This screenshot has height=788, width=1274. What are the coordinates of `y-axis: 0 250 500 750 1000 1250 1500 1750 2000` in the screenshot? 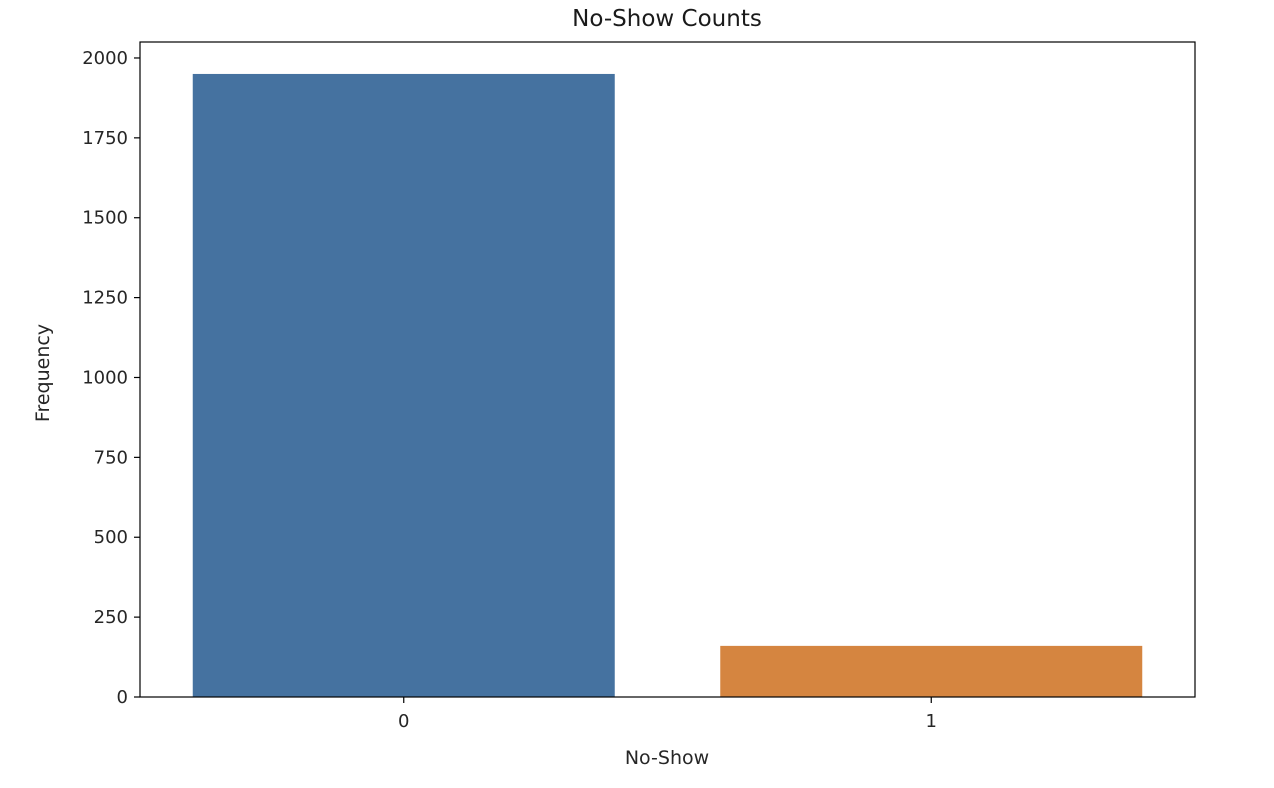 It's located at (111, 378).